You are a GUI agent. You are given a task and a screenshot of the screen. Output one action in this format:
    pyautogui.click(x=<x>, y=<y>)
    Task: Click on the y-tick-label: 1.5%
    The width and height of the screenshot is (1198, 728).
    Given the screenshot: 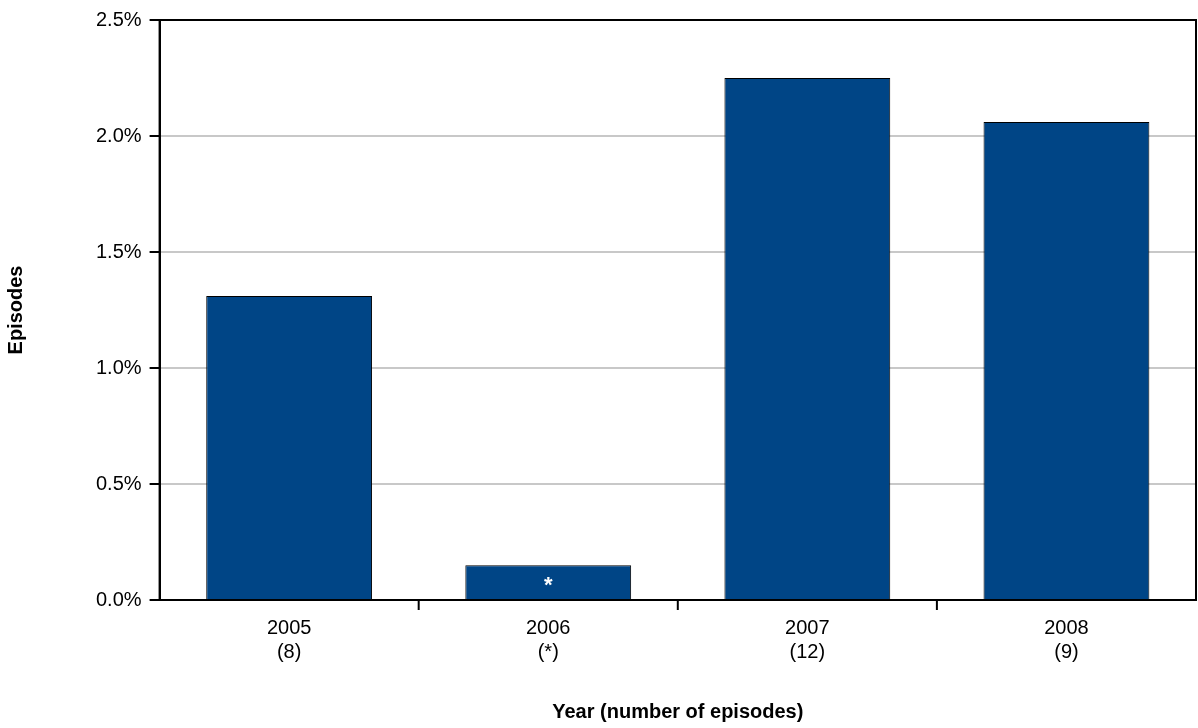 What is the action you would take?
    pyautogui.click(x=118, y=250)
    